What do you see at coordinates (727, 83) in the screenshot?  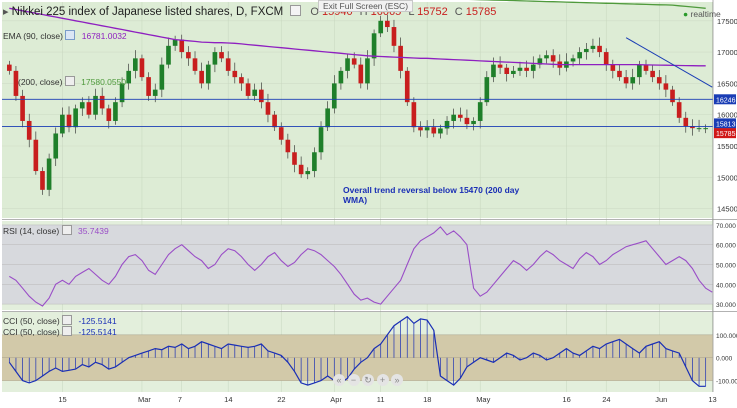 I see `y-tick-label: 16500` at bounding box center [727, 83].